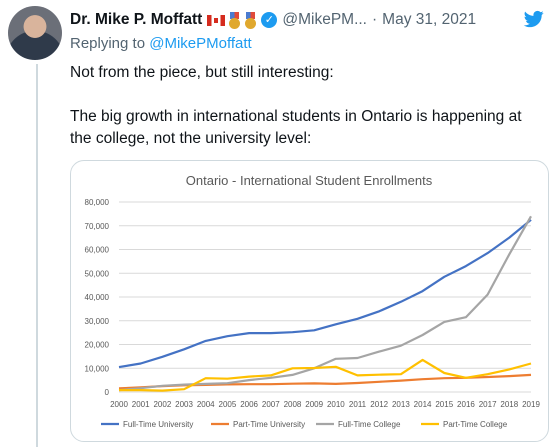  Describe the element at coordinates (271, 404) in the screenshot. I see `x-tick-label: 2007` at that location.